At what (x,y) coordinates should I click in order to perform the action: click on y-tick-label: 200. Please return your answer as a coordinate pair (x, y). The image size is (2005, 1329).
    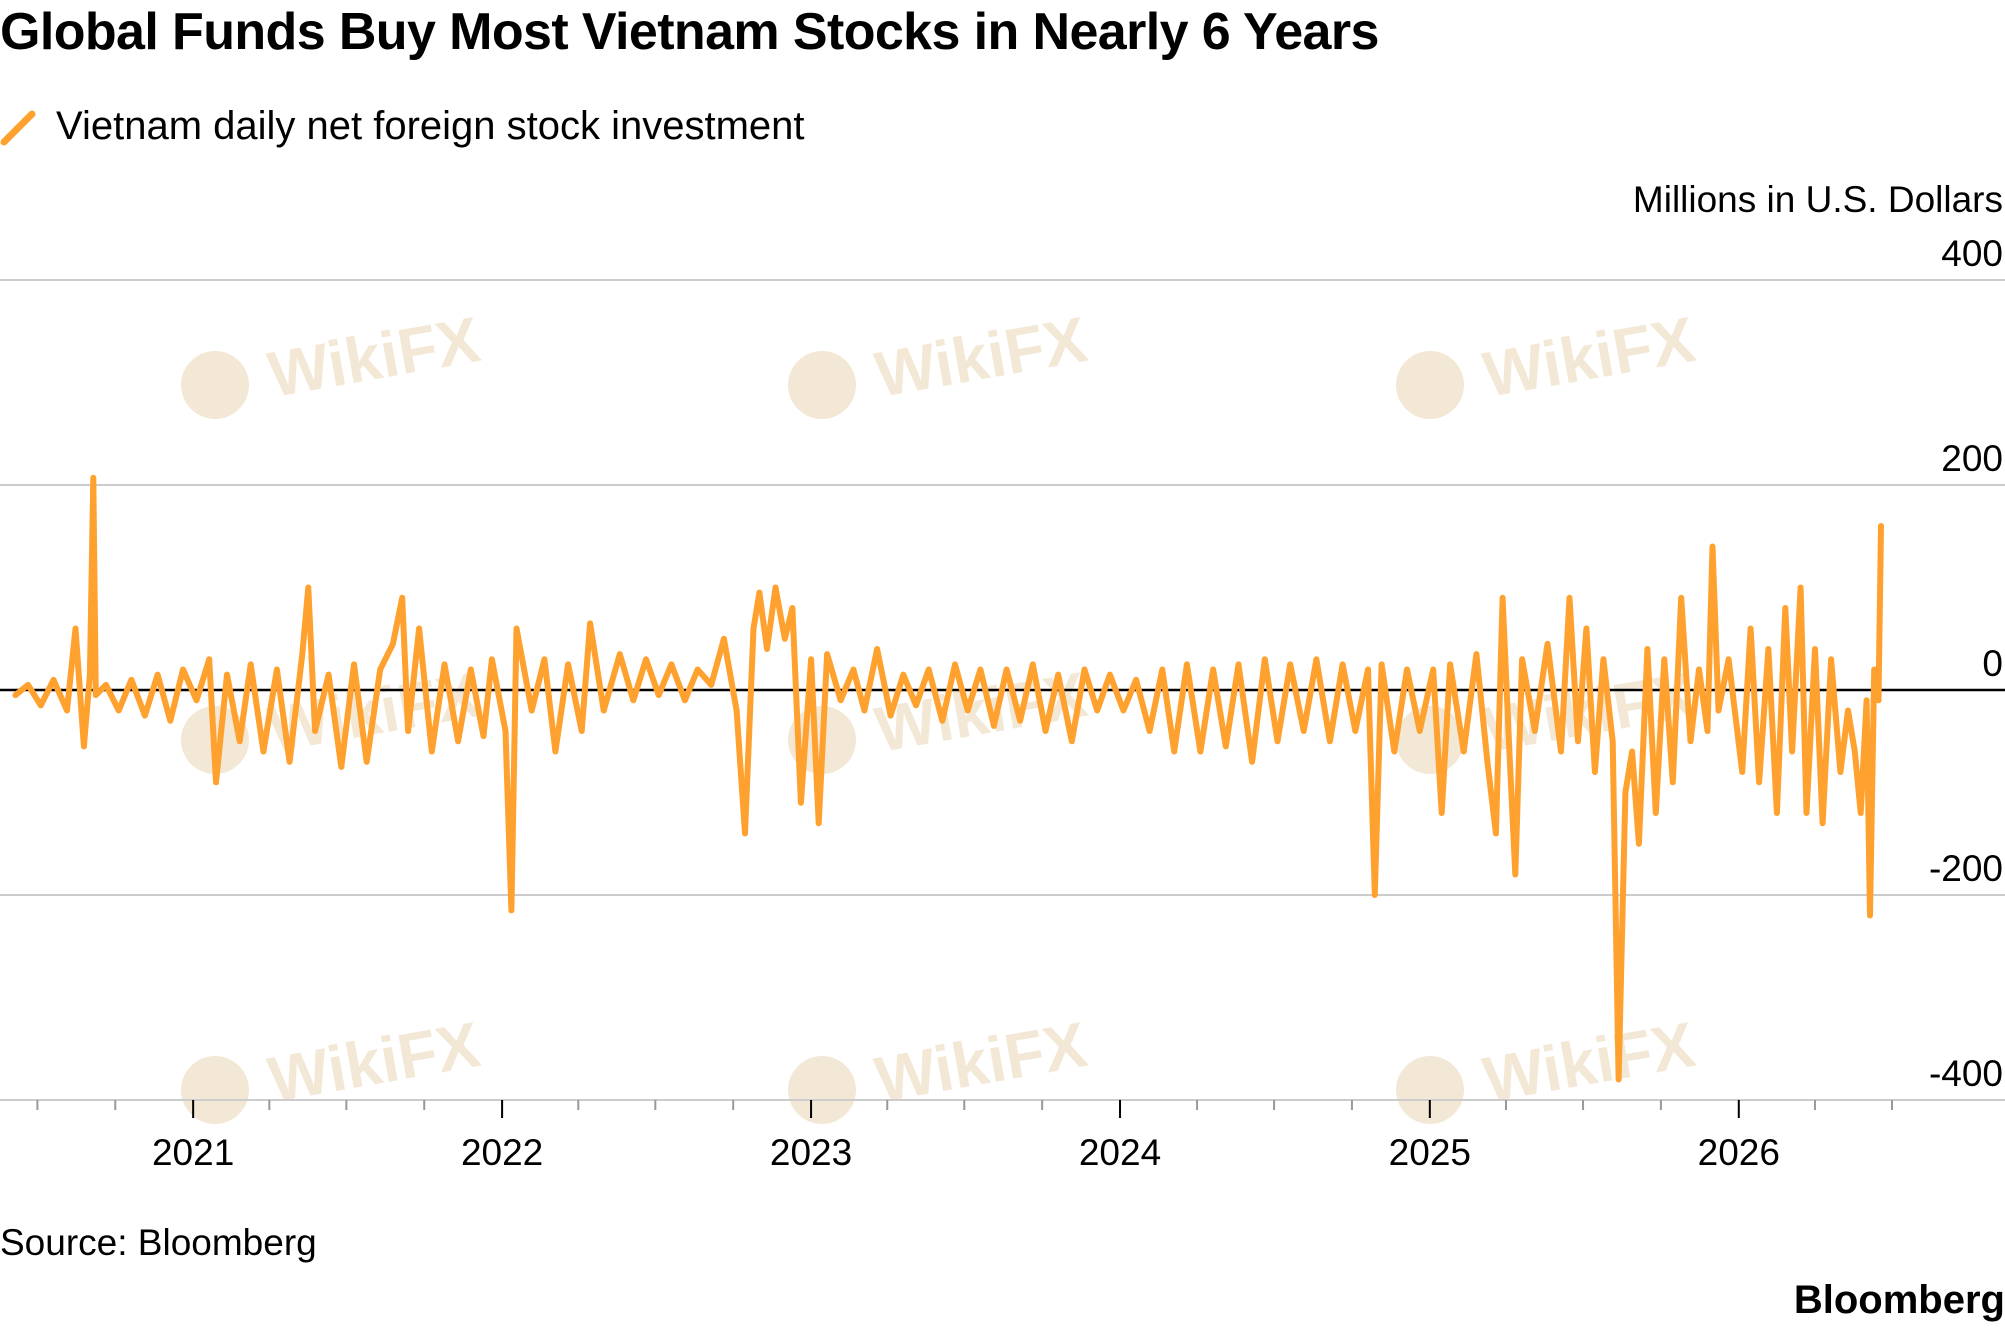
    Looking at the image, I should click on (1972, 458).